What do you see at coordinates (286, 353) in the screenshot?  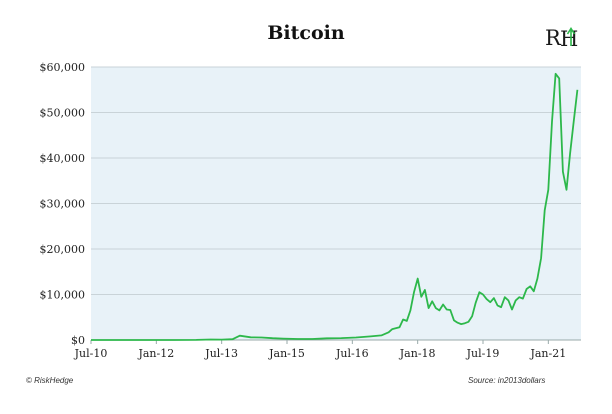 I see `x-tick-label: Jan-15` at bounding box center [286, 353].